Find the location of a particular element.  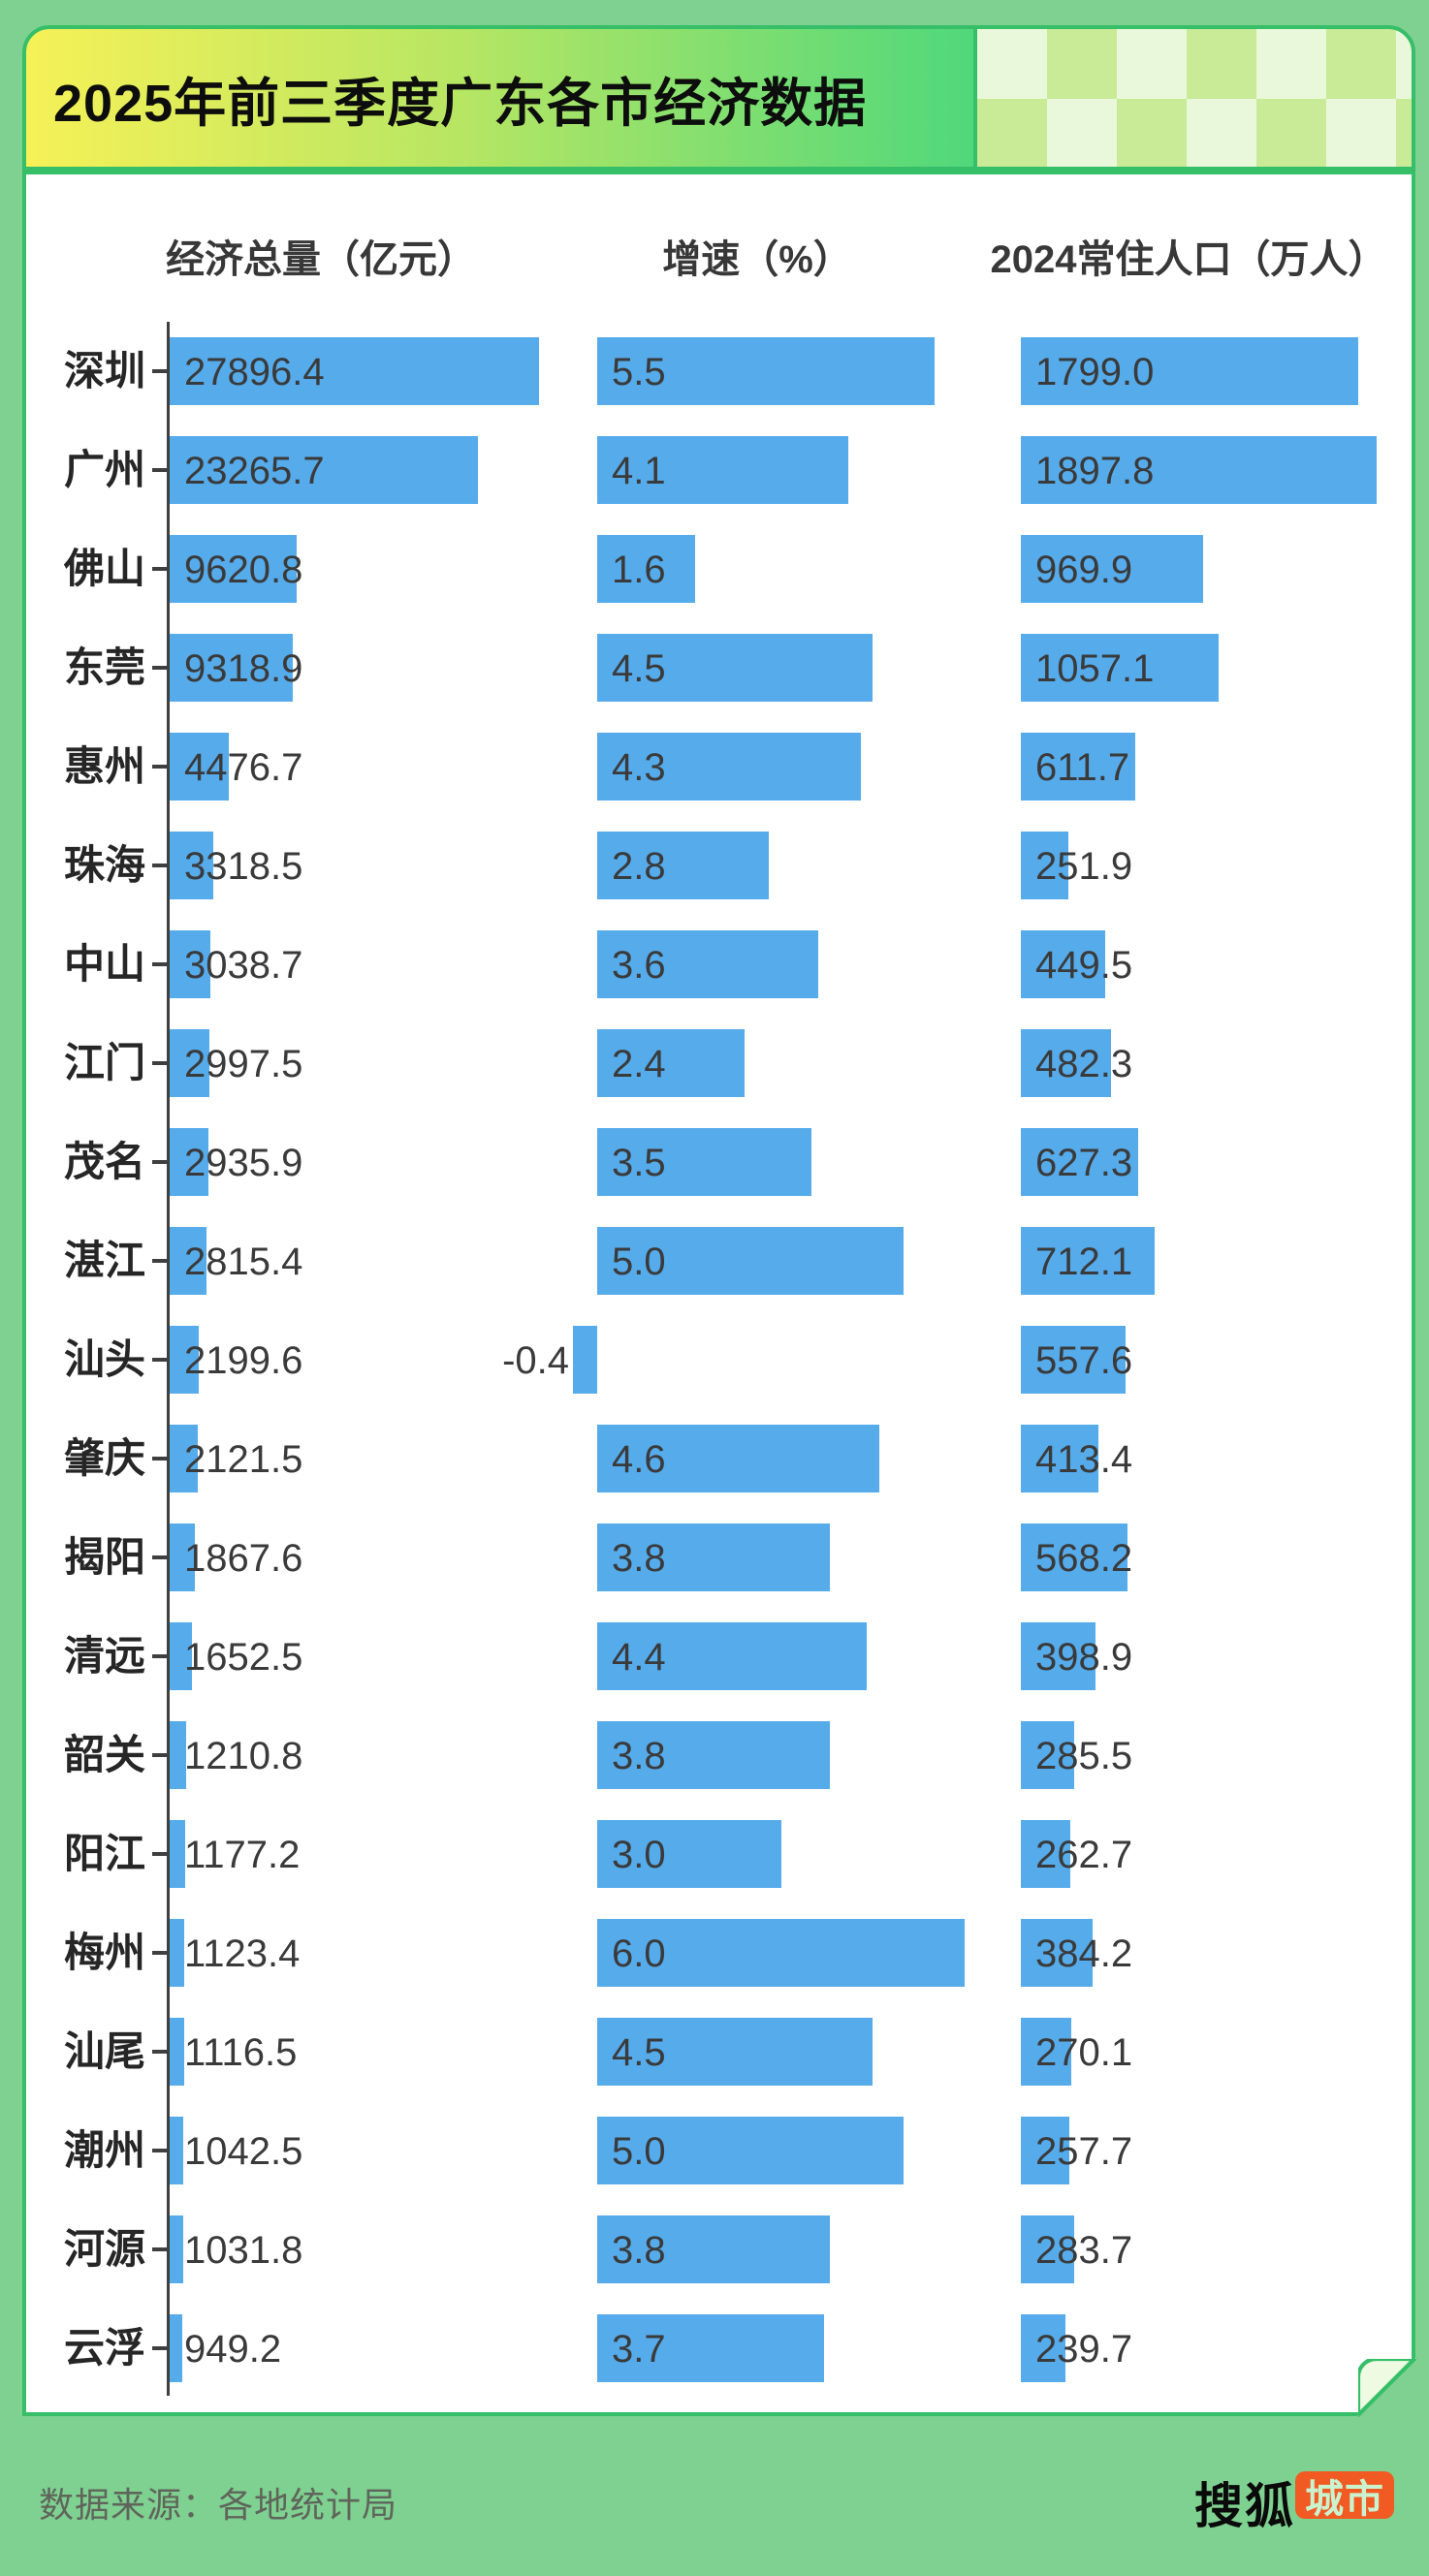

value-label: 712.1 is located at coordinates (1084, 1262).